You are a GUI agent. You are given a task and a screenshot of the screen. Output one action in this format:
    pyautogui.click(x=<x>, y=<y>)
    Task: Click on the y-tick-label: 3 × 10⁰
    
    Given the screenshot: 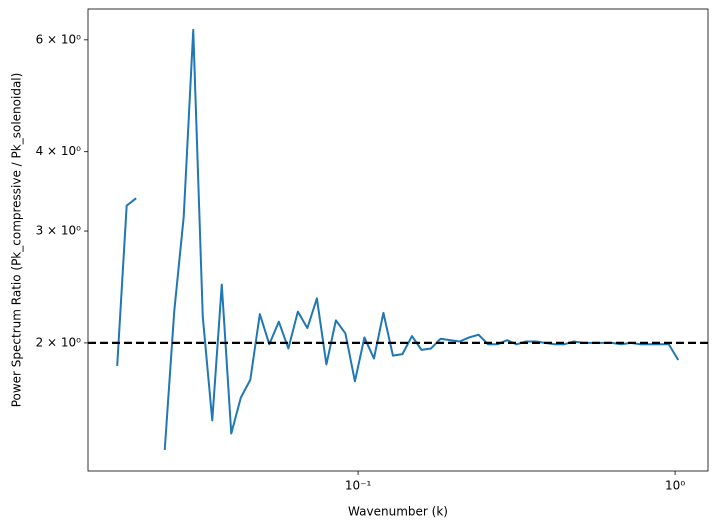 What is the action you would take?
    pyautogui.click(x=59, y=231)
    